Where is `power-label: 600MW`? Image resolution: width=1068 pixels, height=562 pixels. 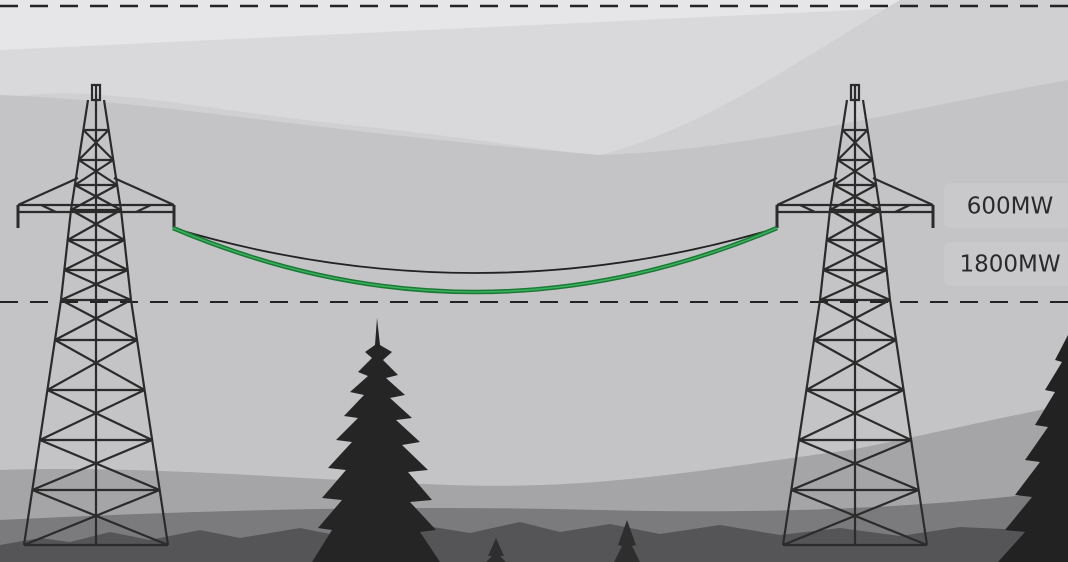 power-label: 600MW is located at coordinates (1010, 207).